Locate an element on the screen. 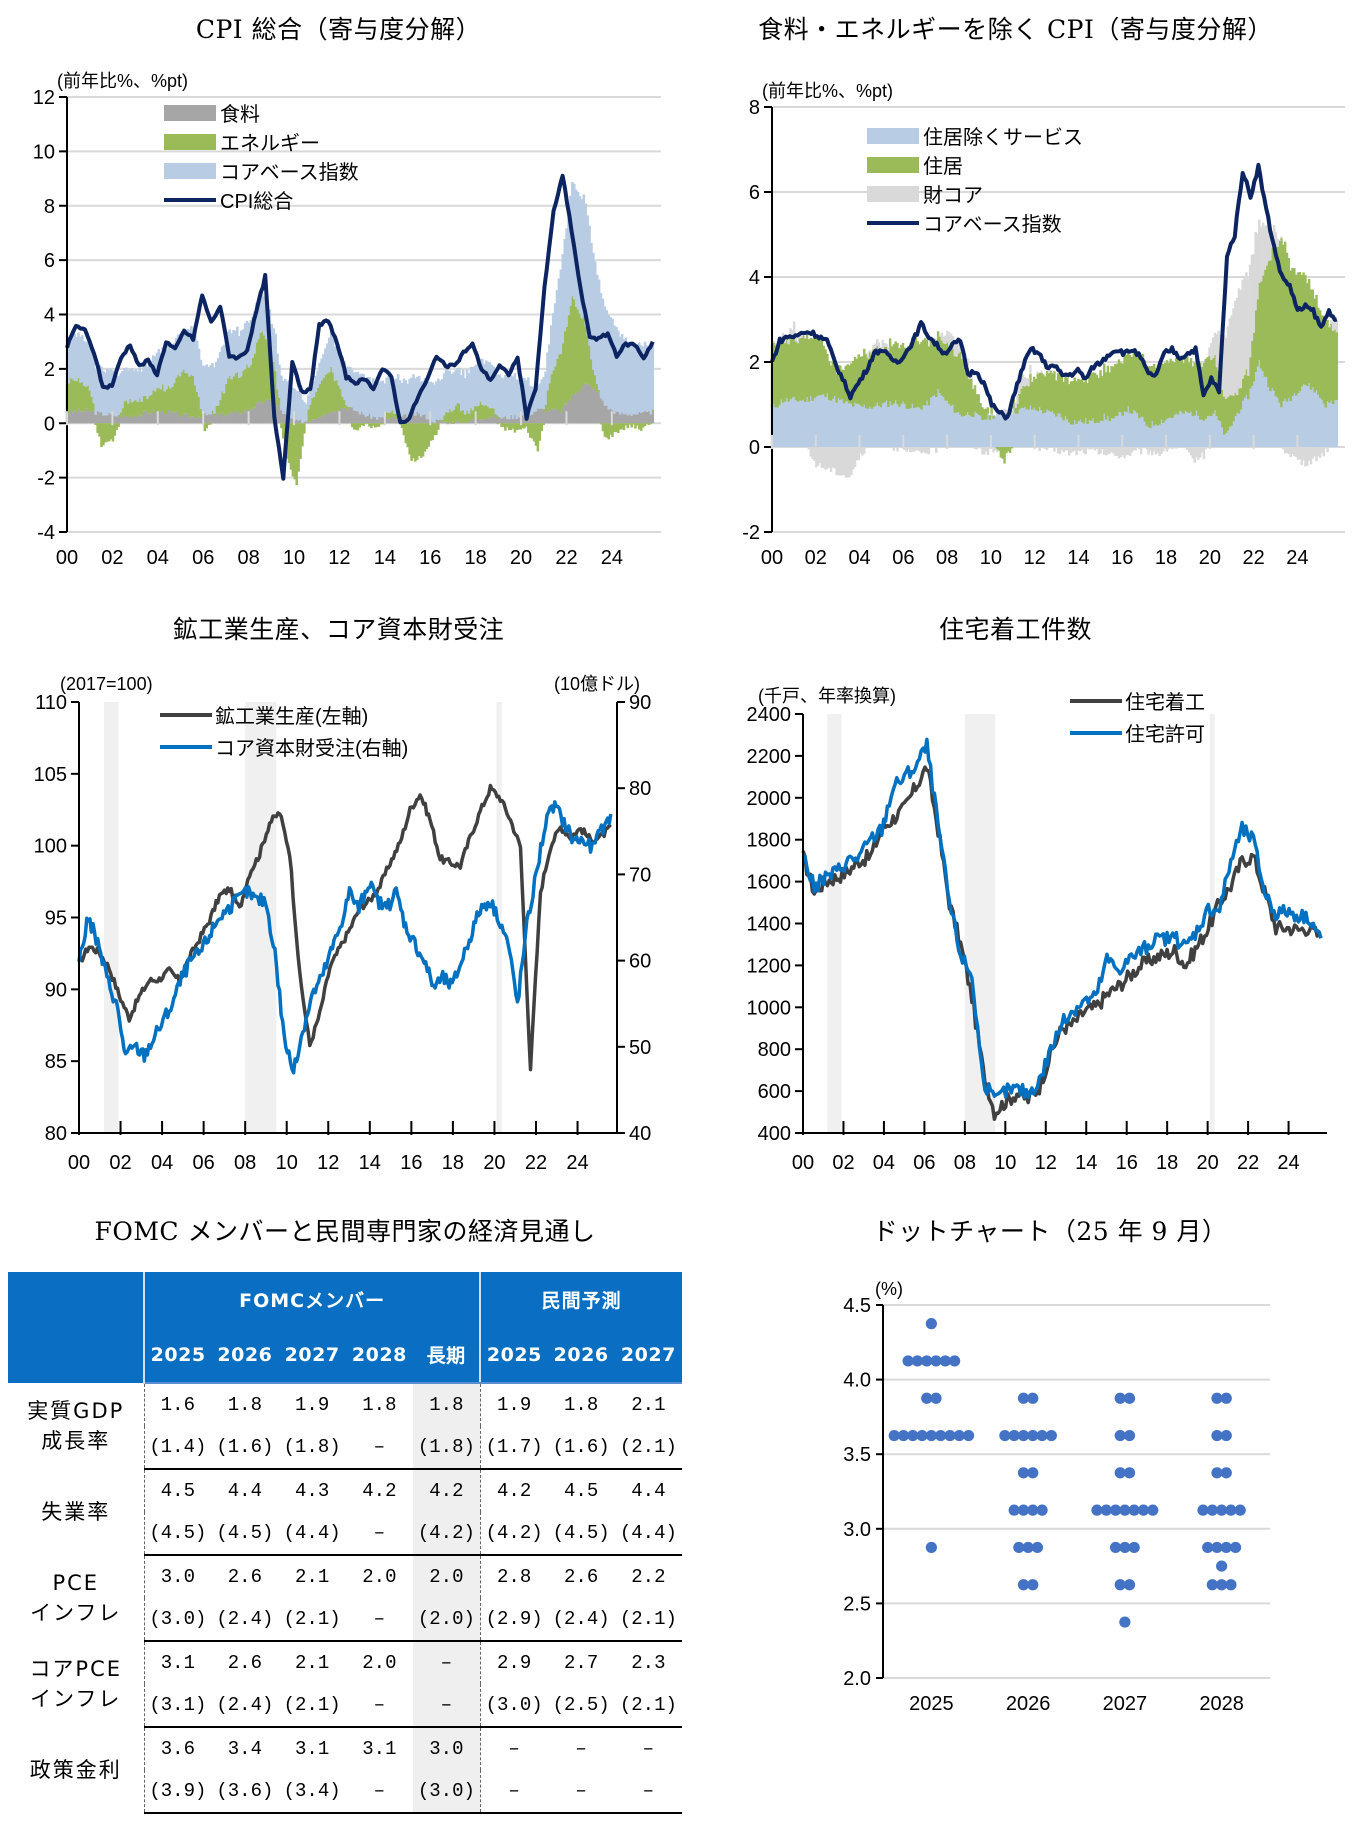  table-row: (3.1) (2.4) (2.1) – – (3.0) (2.5) (2.1) is located at coordinates (345, 1706).